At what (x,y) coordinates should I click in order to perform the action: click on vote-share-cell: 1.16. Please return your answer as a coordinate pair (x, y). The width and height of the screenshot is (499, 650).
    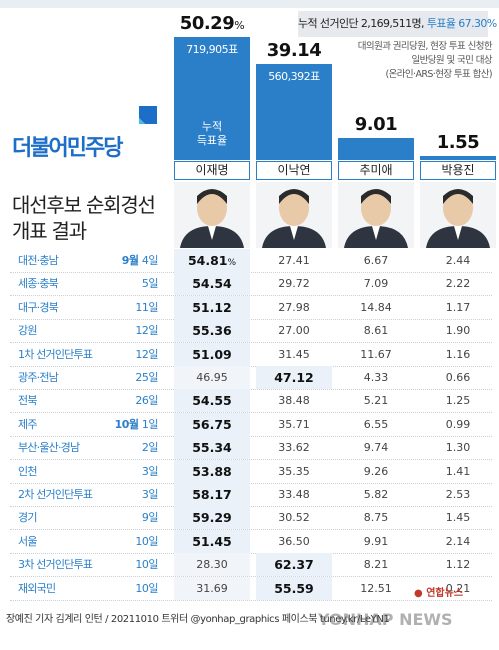
    Looking at the image, I should click on (458, 354).